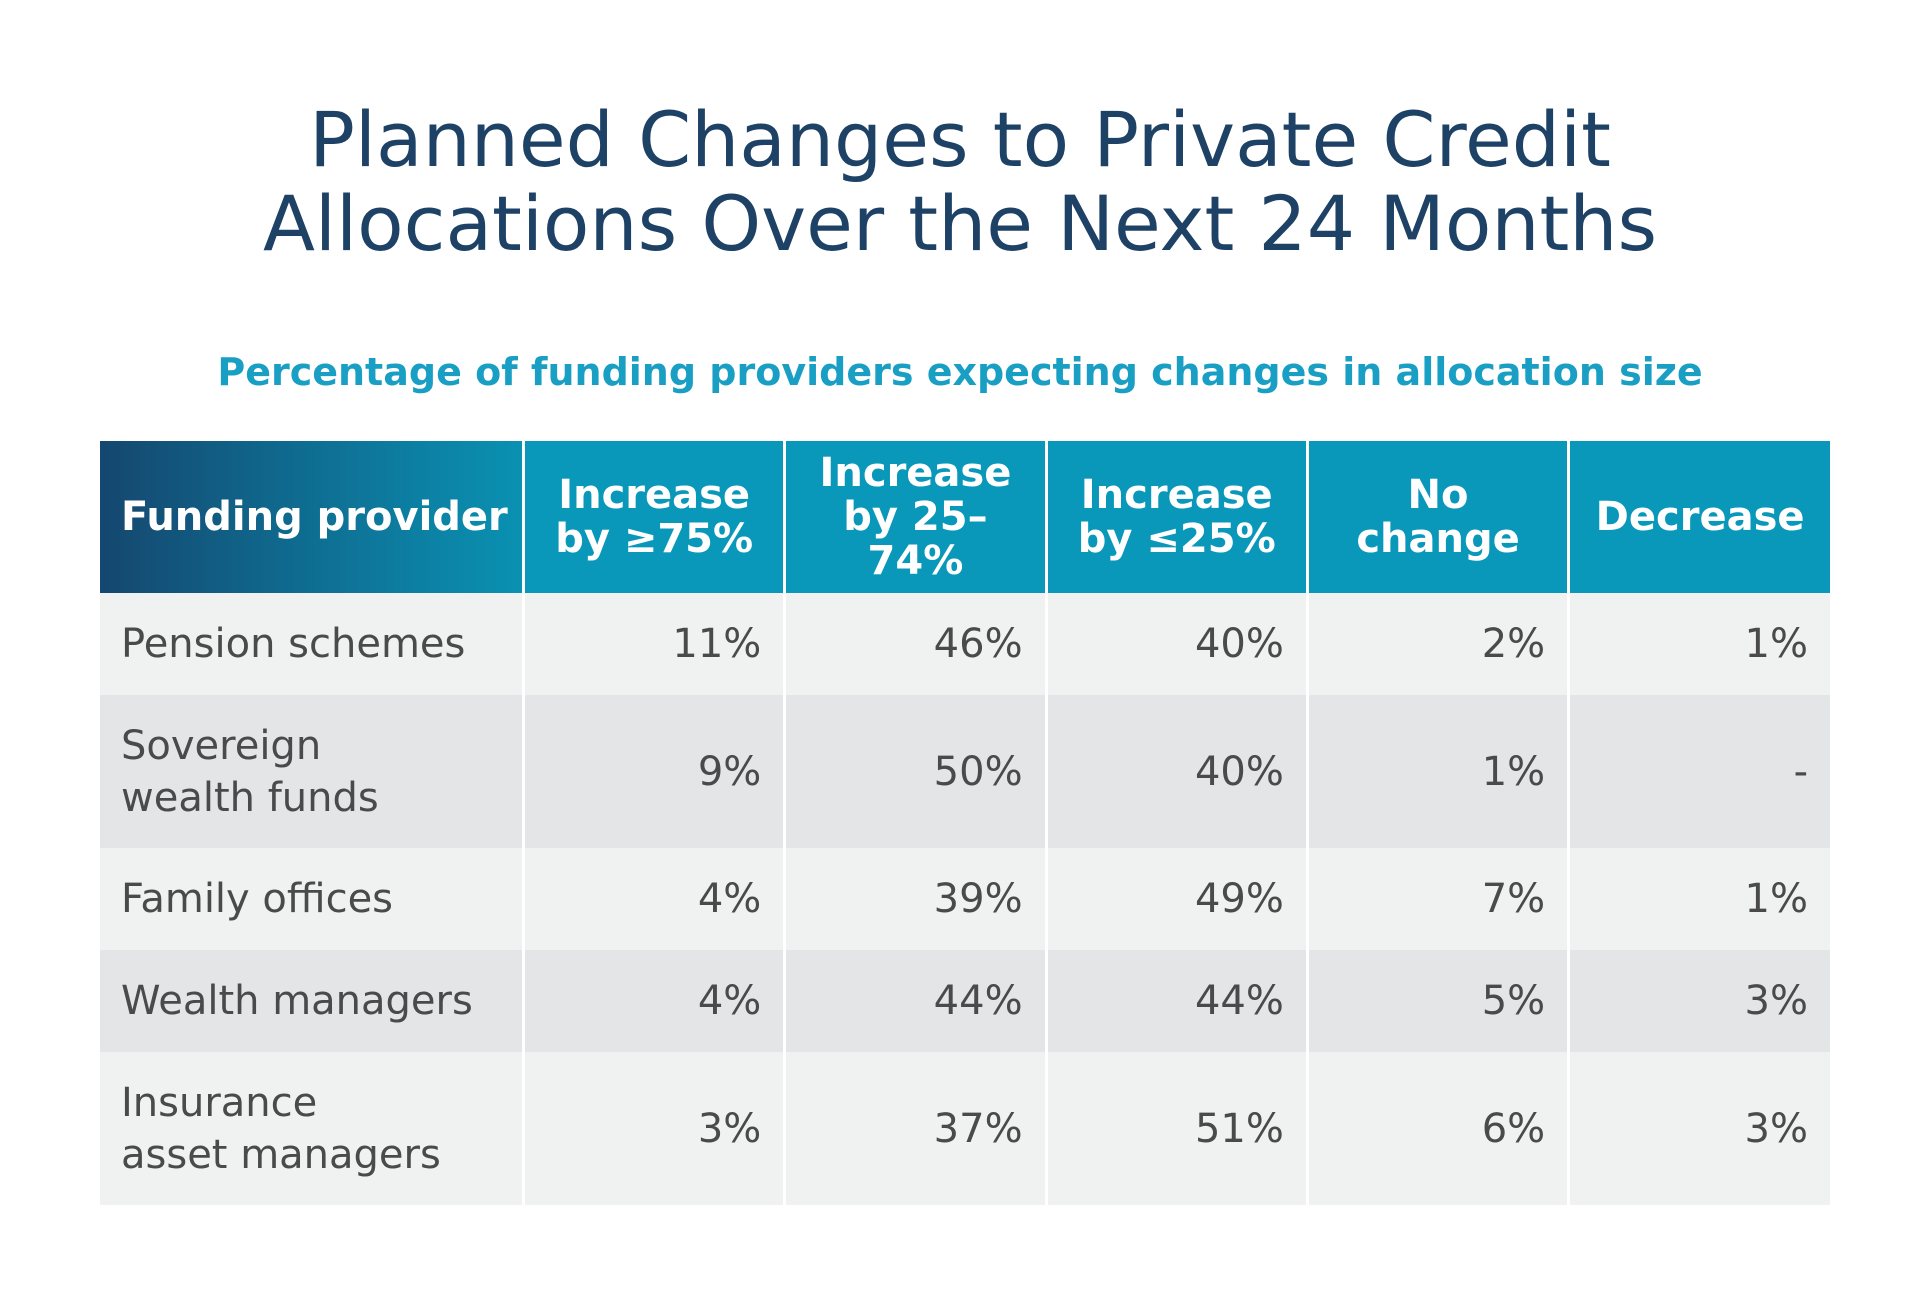  I want to click on column-header-line: by ≥75%, so click(654, 539).